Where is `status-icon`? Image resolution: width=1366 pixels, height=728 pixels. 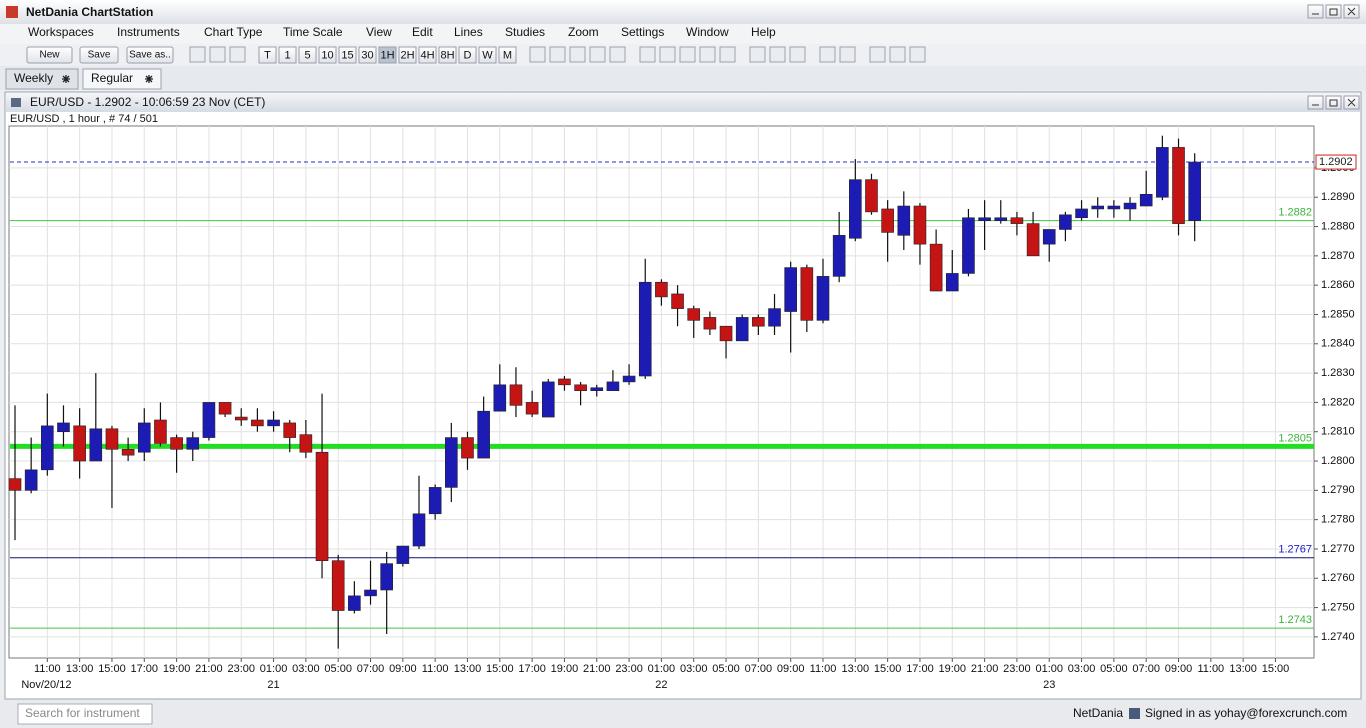 status-icon is located at coordinates (1134, 713).